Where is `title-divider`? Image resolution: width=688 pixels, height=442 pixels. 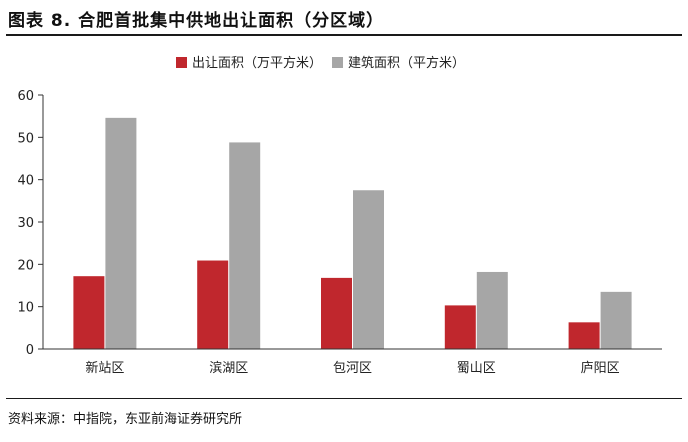 title-divider is located at coordinates (344, 35).